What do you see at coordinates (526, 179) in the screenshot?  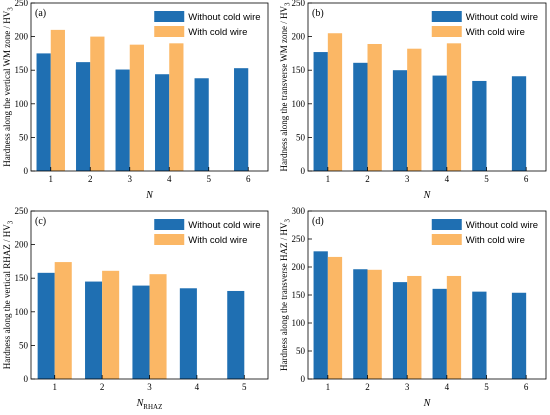 I see `x-tick-label: 6` at bounding box center [526, 179].